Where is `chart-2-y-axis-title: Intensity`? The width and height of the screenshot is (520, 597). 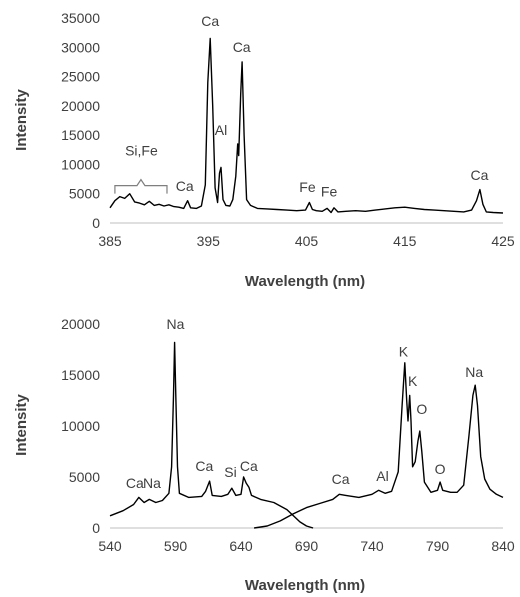 chart-2-y-axis-title: Intensity is located at coordinates (21, 425).